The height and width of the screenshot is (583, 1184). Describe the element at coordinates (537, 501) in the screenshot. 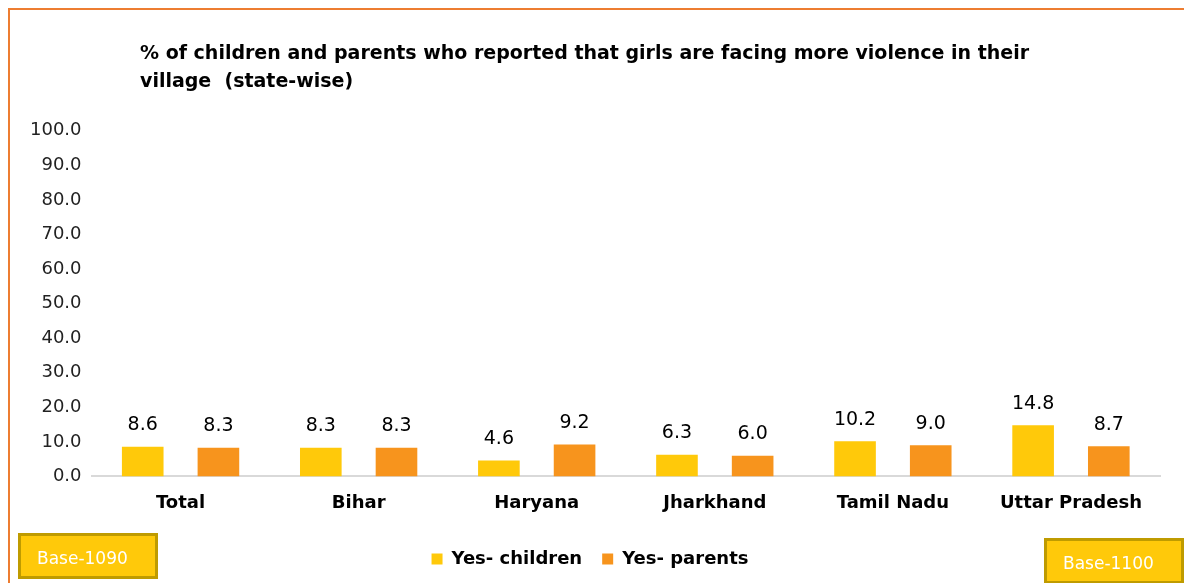

I see `x-tick-label: Haryana` at that location.